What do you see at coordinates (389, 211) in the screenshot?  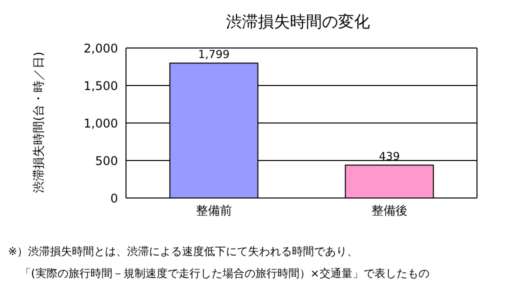 I see `x-tick-label: 整備後` at bounding box center [389, 211].